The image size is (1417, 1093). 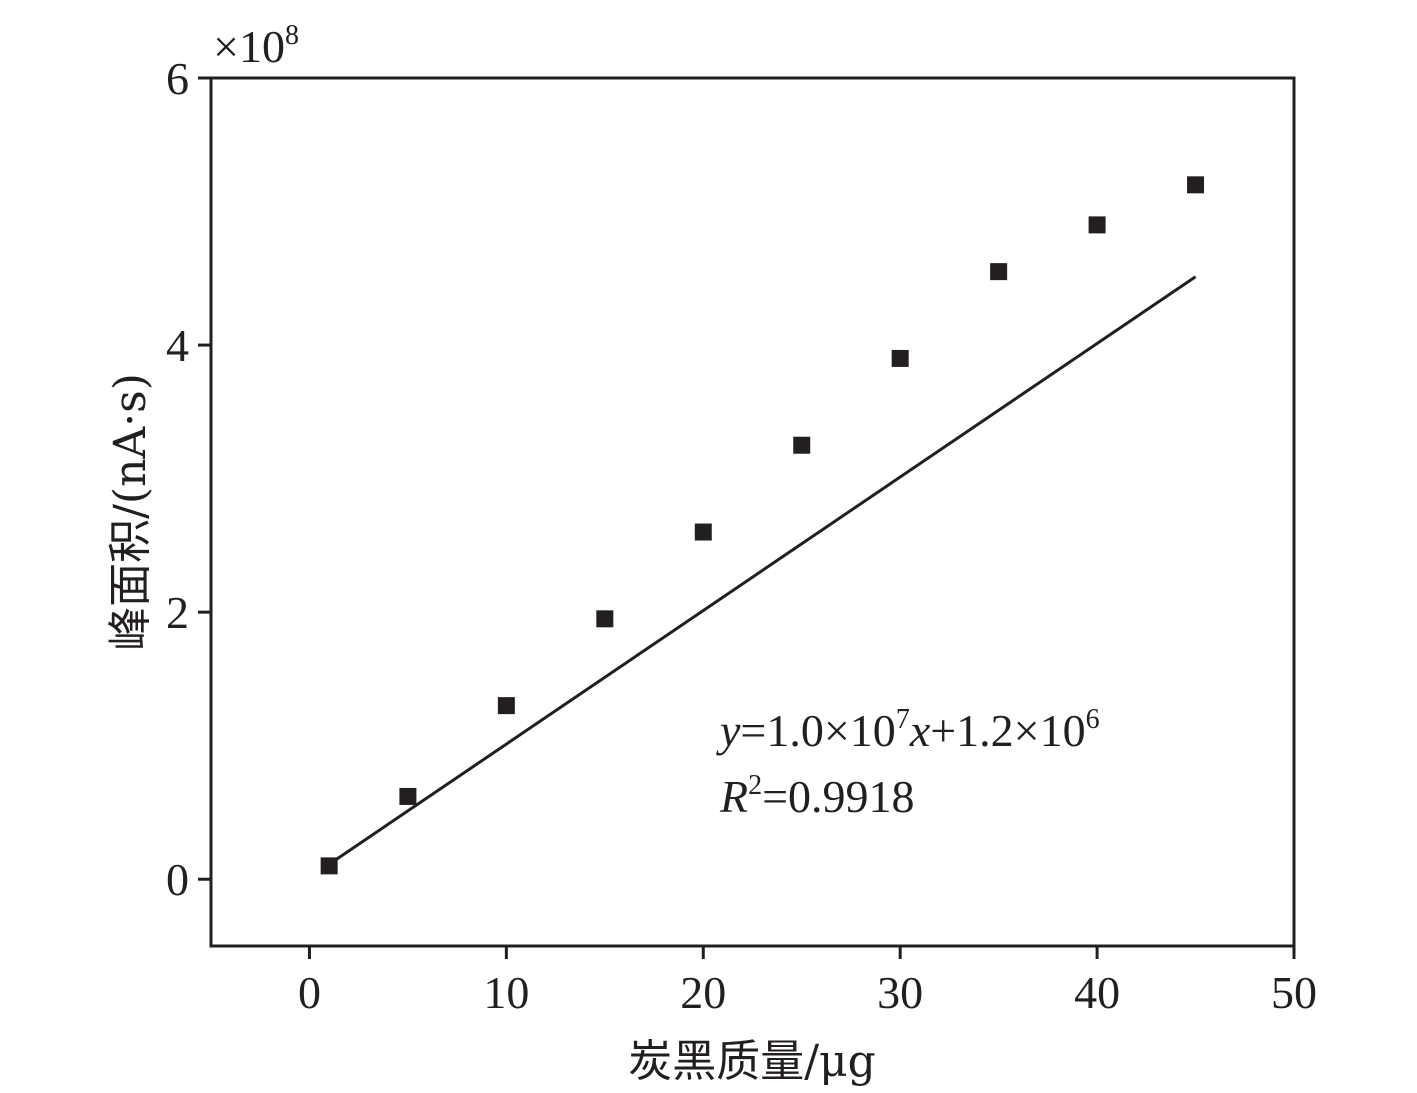 What do you see at coordinates (908, 730) in the screenshot?
I see `fit-equation: y=1.0×107x+1.2×106` at bounding box center [908, 730].